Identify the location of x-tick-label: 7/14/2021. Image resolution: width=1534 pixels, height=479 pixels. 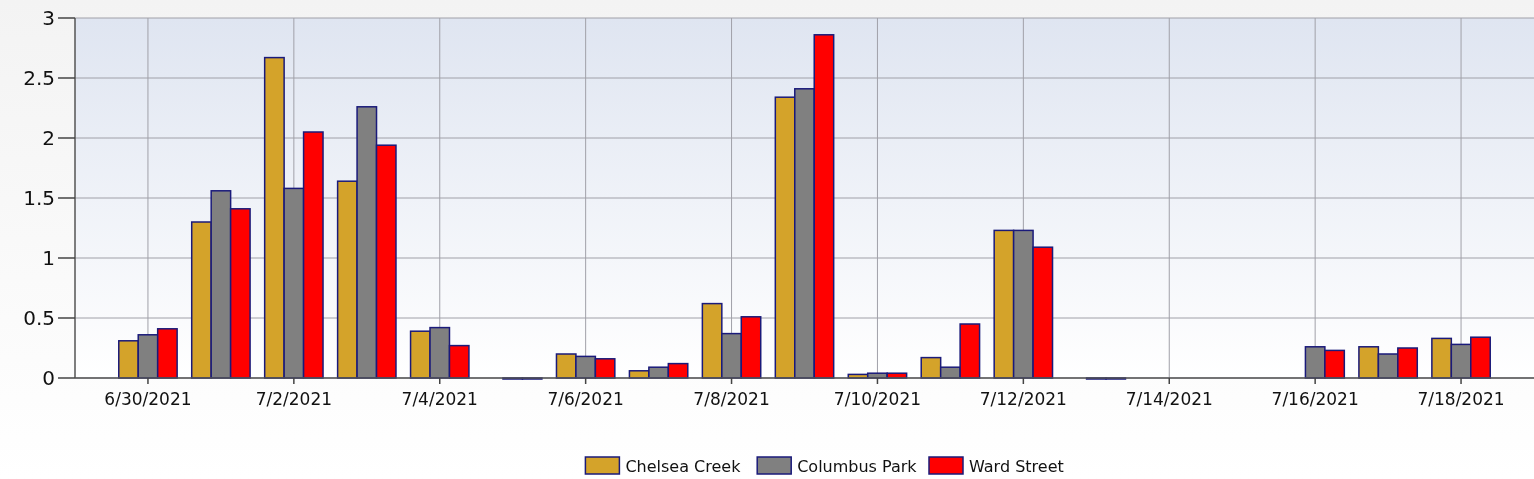
(1169, 399).